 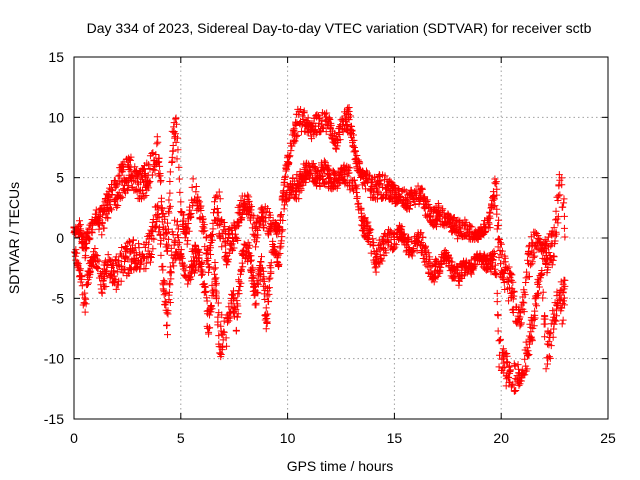 I want to click on x-axis-label: GPS time / hours, so click(x=340, y=466).